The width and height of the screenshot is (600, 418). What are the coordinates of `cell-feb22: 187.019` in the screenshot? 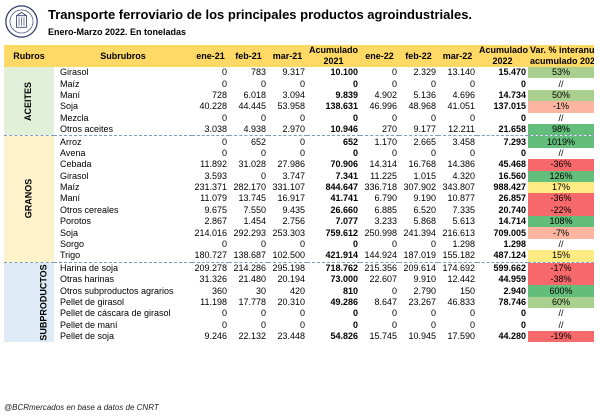 It's located at (419, 255).